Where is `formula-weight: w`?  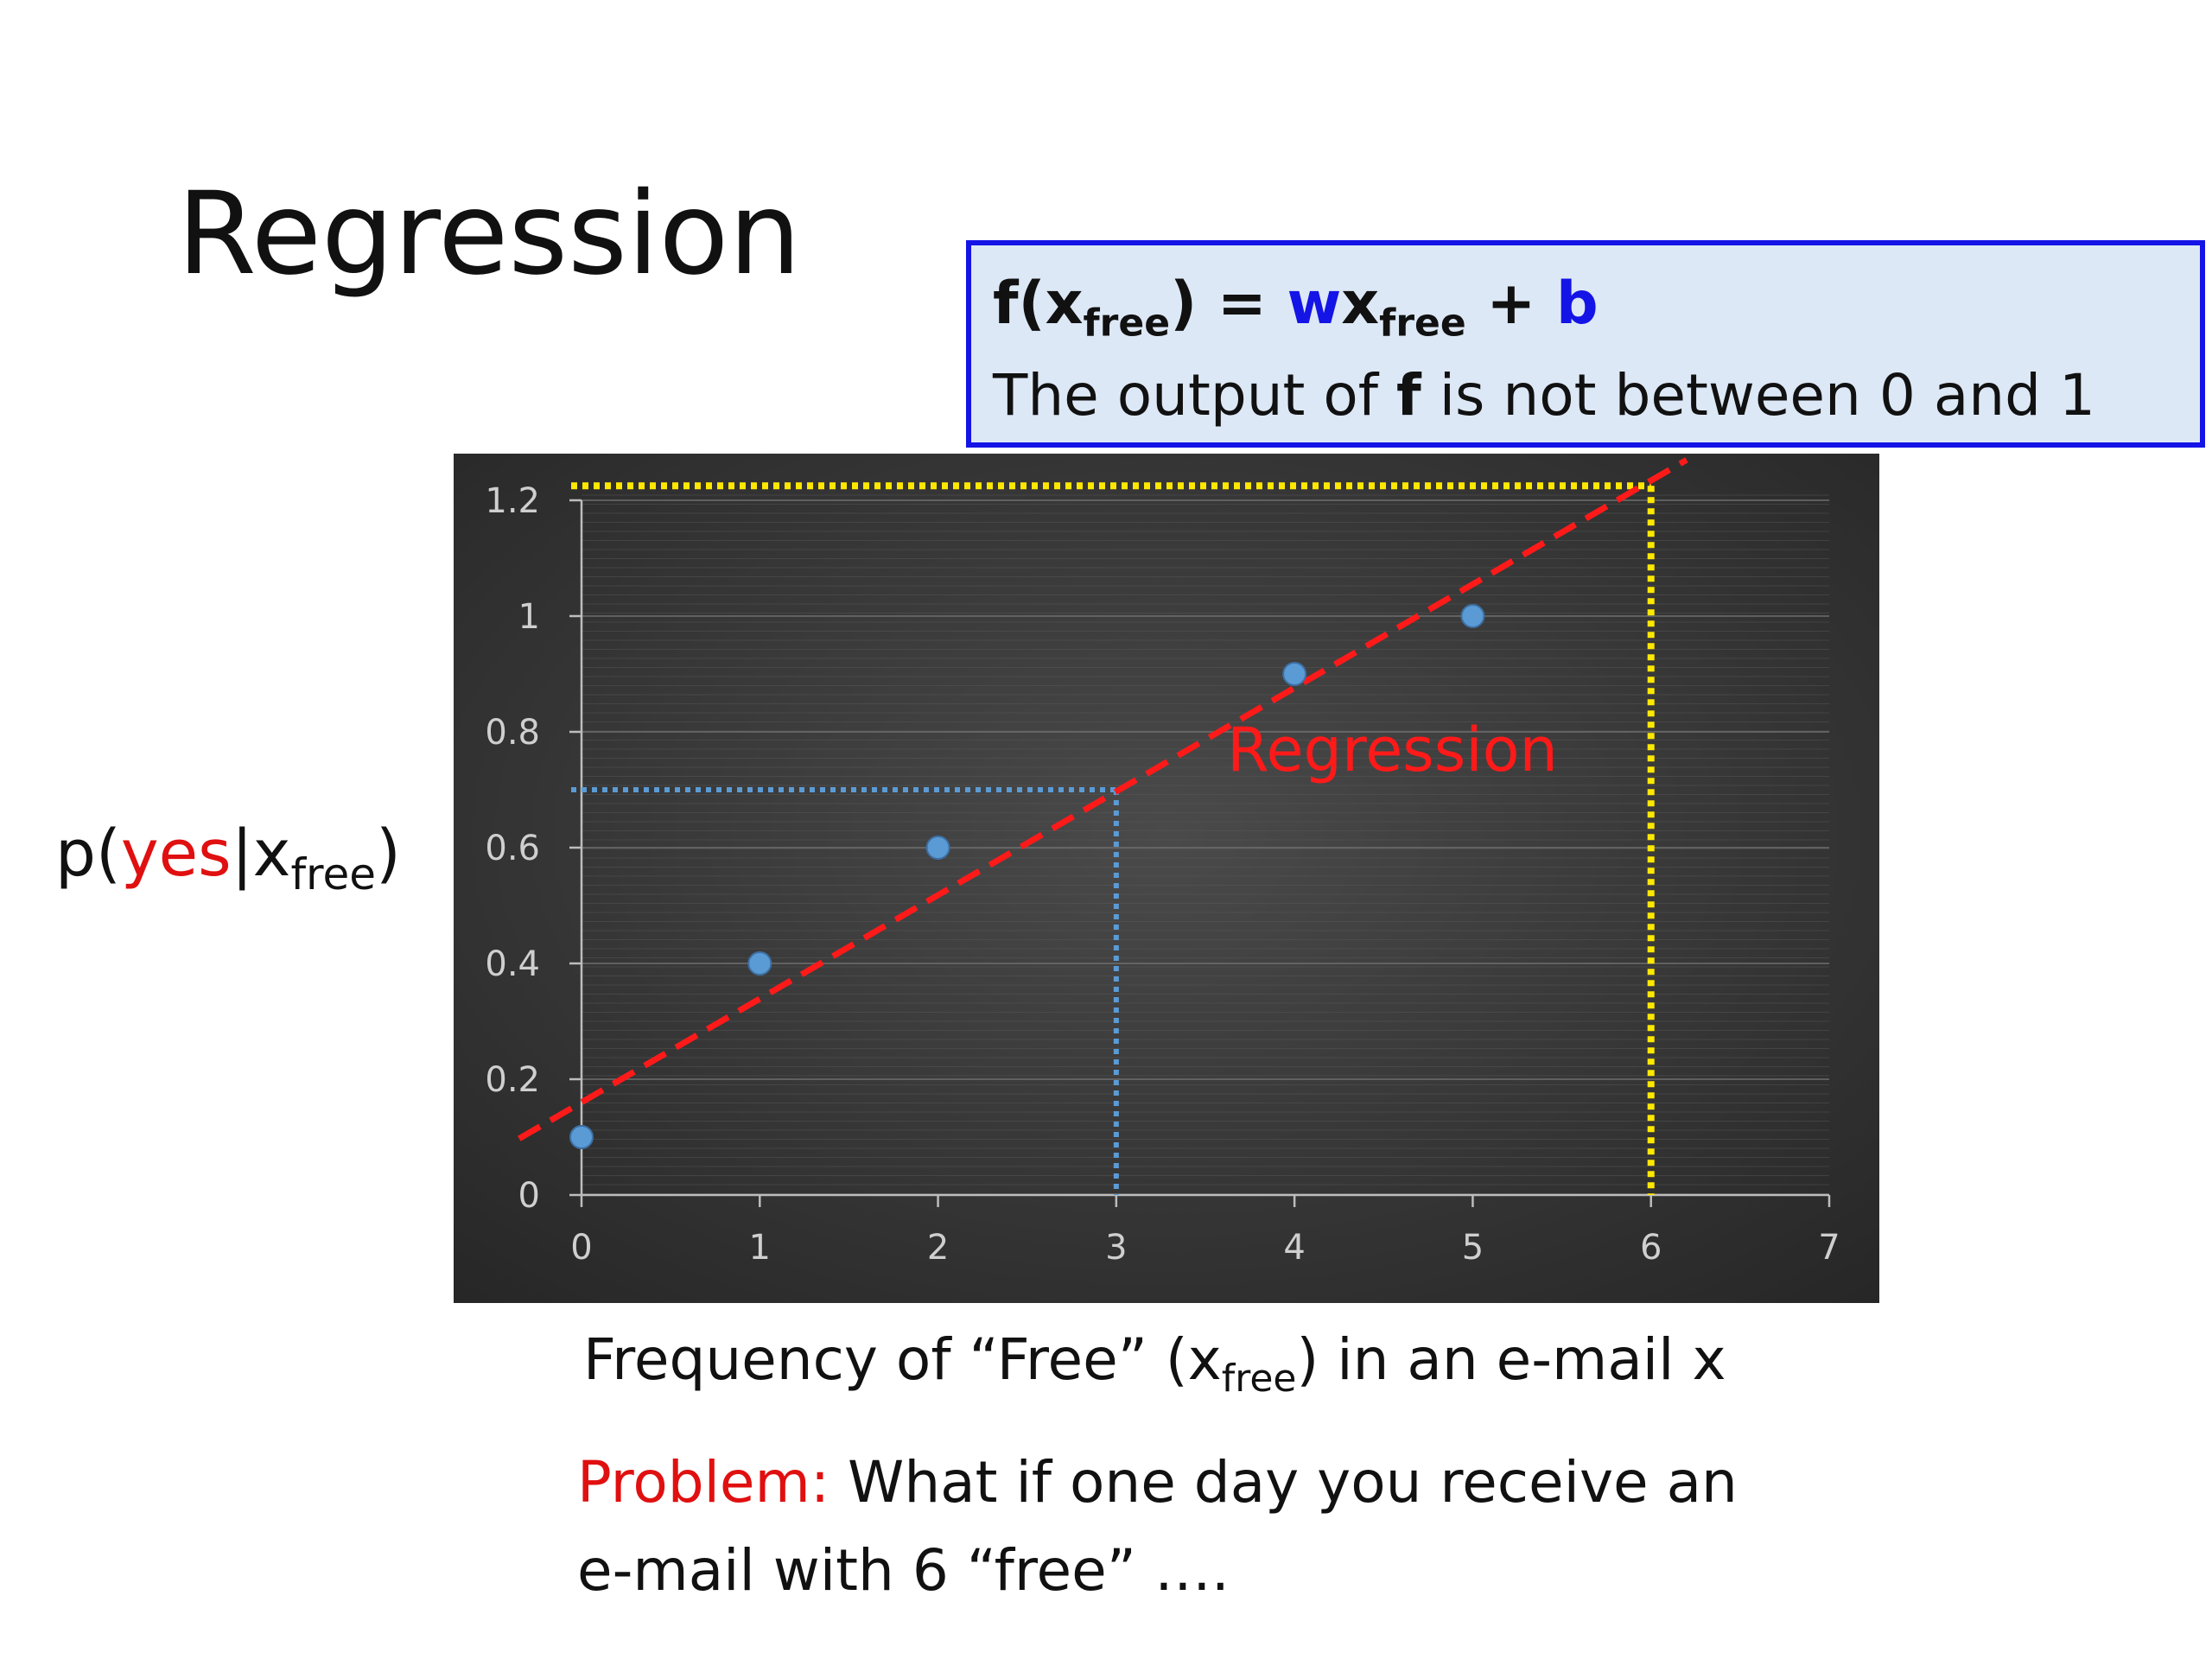
formula-weight: w is located at coordinates (1314, 304).